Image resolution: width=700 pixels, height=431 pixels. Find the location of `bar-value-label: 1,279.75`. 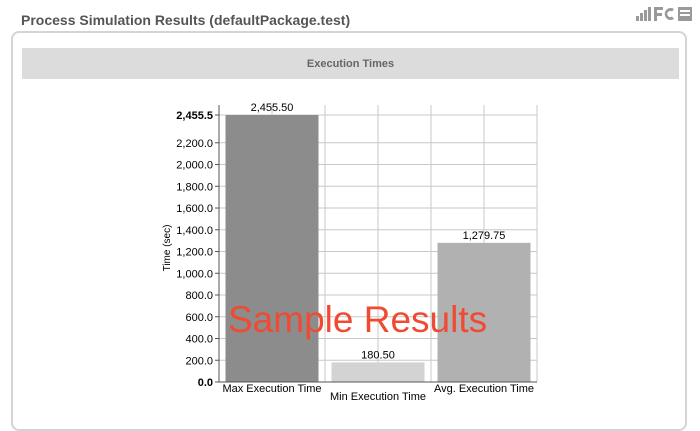

bar-value-label: 1,279.75 is located at coordinates (484, 236).